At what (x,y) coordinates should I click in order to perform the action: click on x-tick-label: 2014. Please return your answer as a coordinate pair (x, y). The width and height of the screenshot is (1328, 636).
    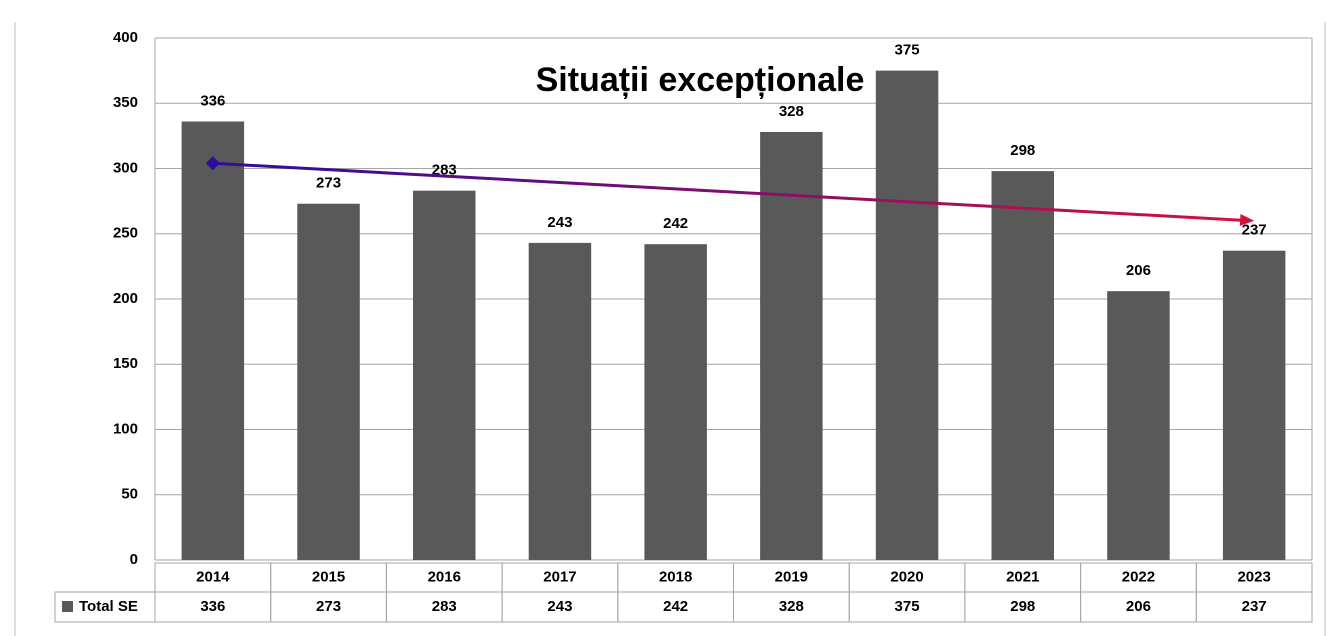
    Looking at the image, I should click on (213, 576).